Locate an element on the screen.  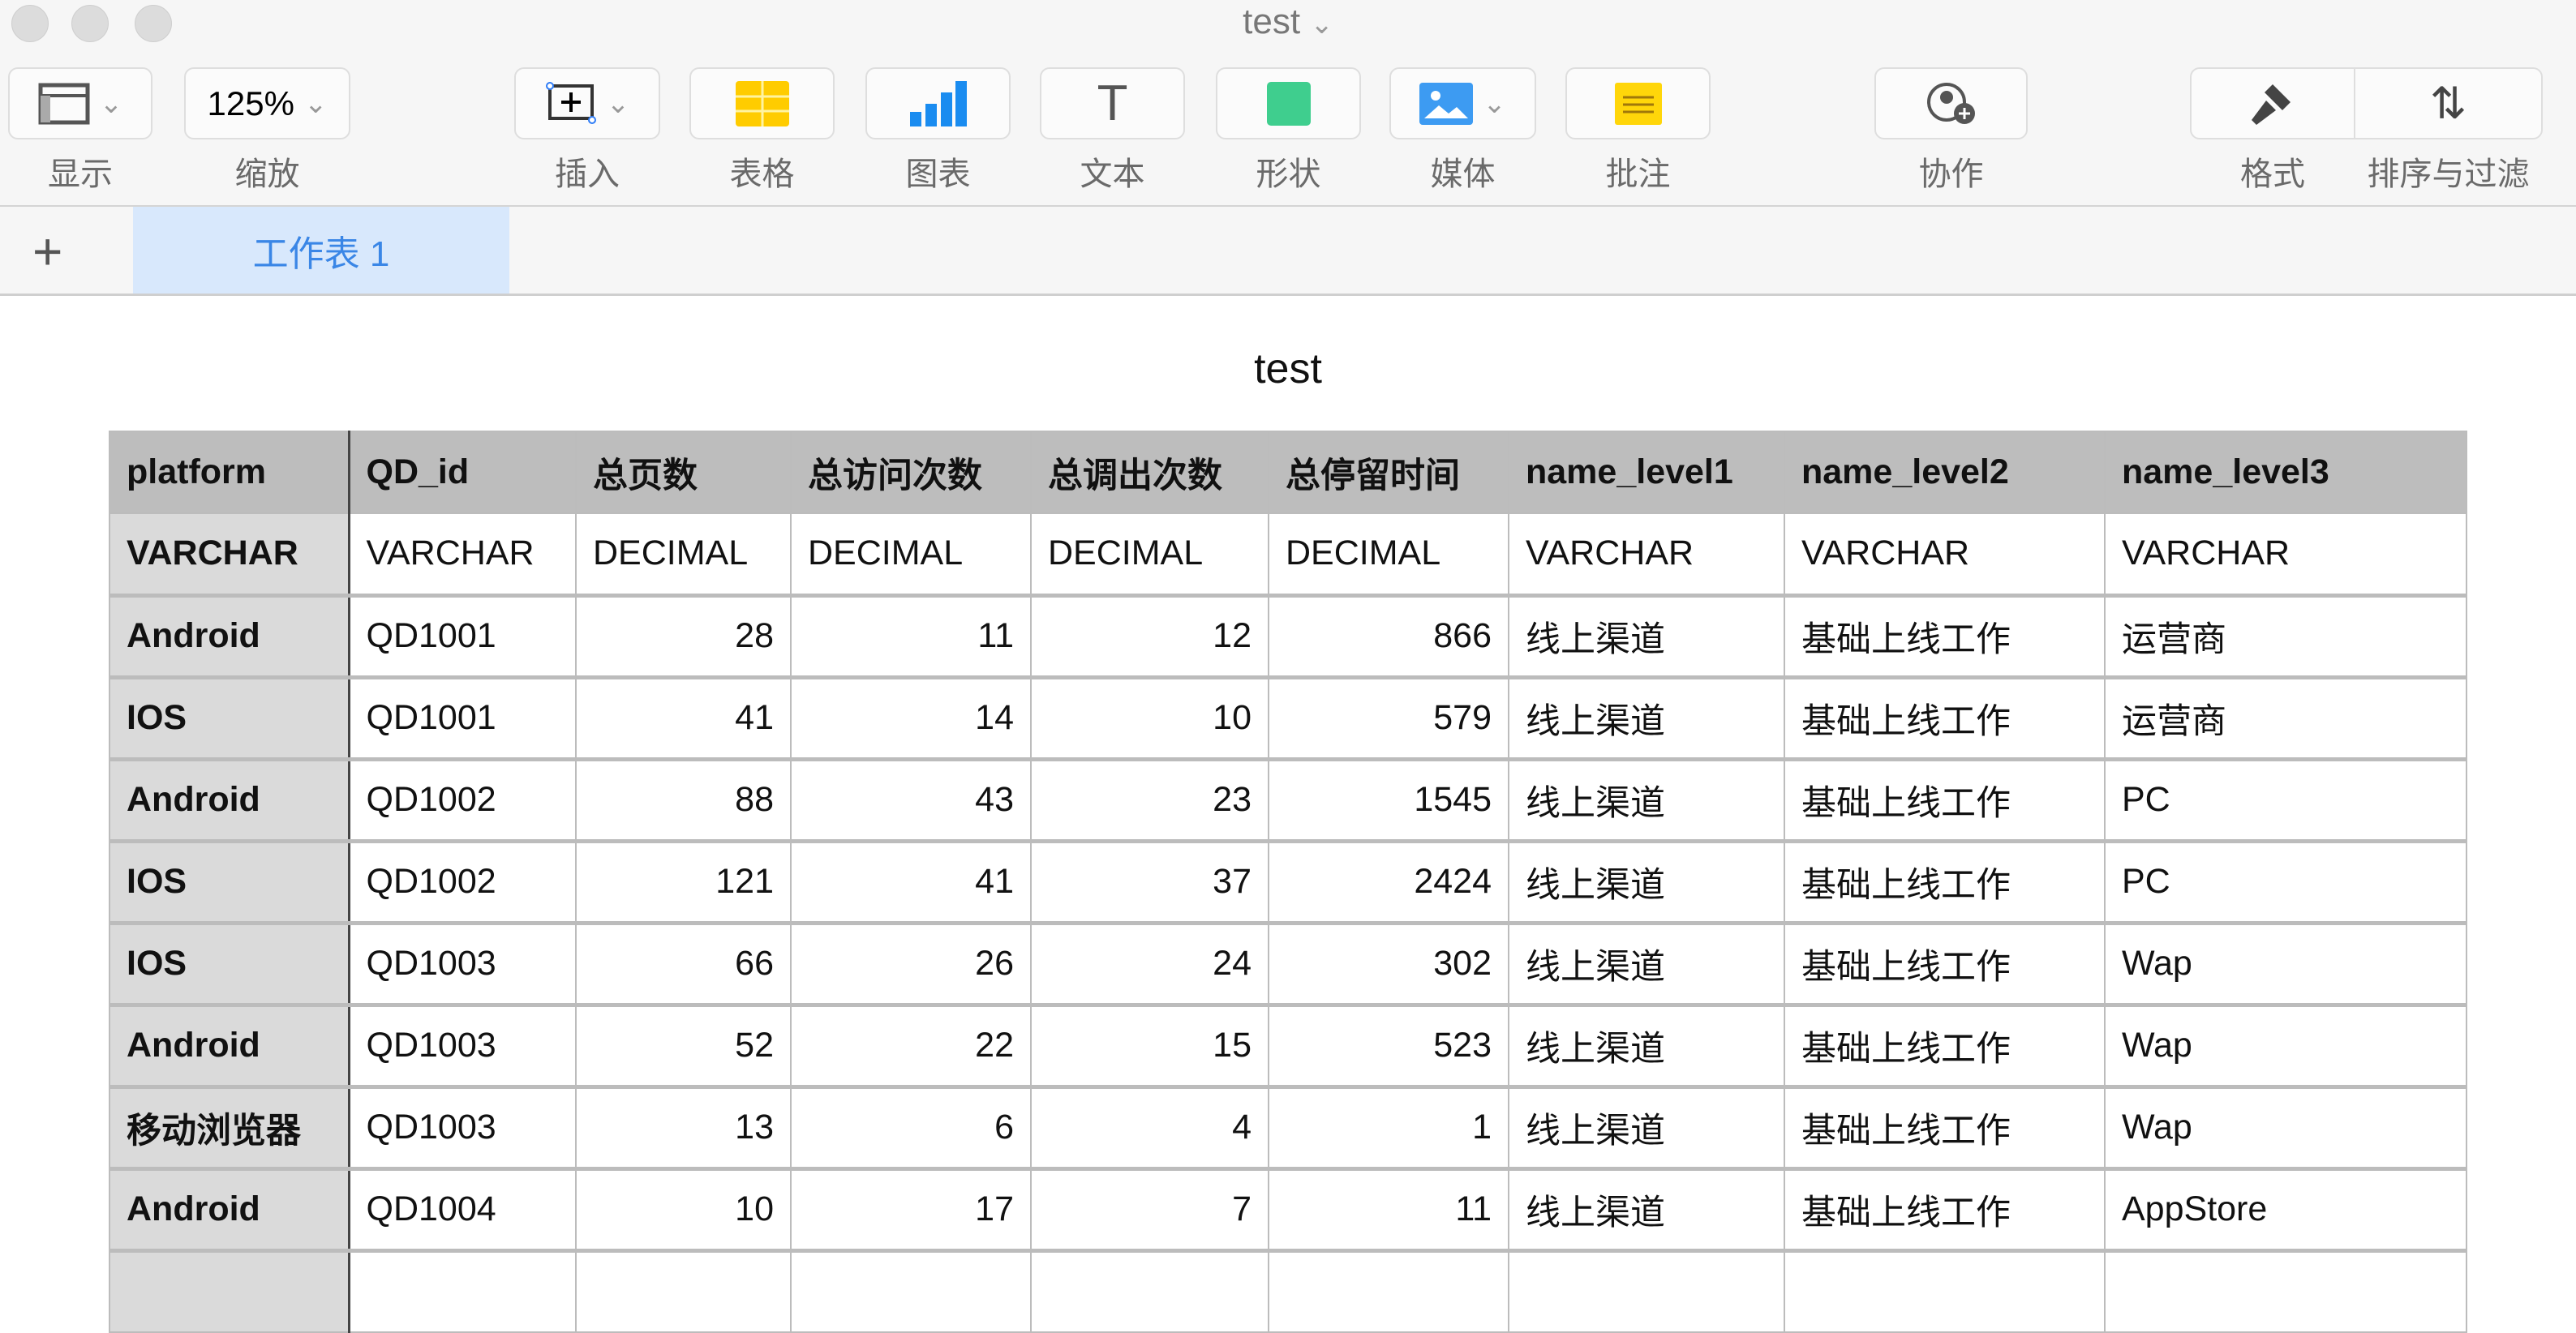
table-cell: 579 is located at coordinates (1388, 717).